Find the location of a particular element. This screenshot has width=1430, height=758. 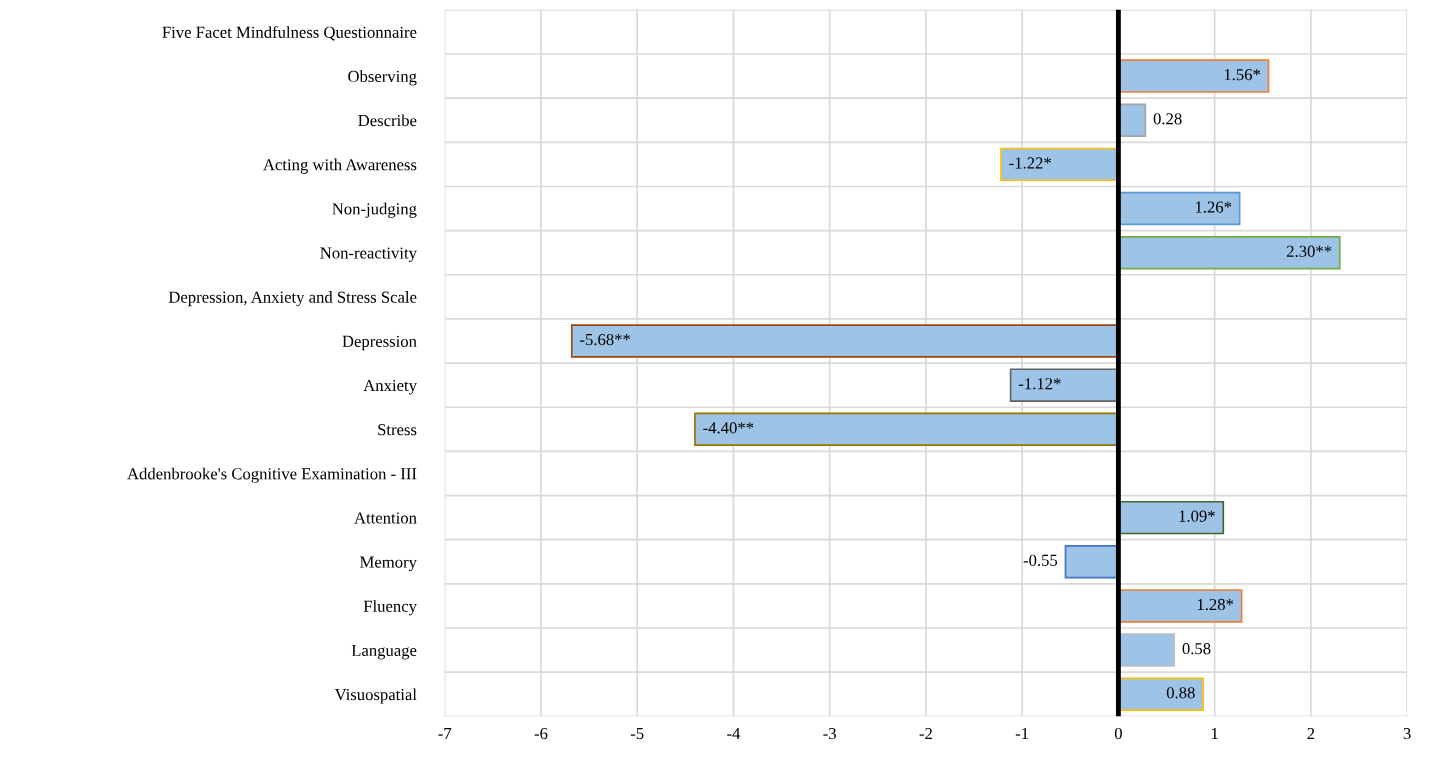

x-tick-label: -3 is located at coordinates (829, 733).